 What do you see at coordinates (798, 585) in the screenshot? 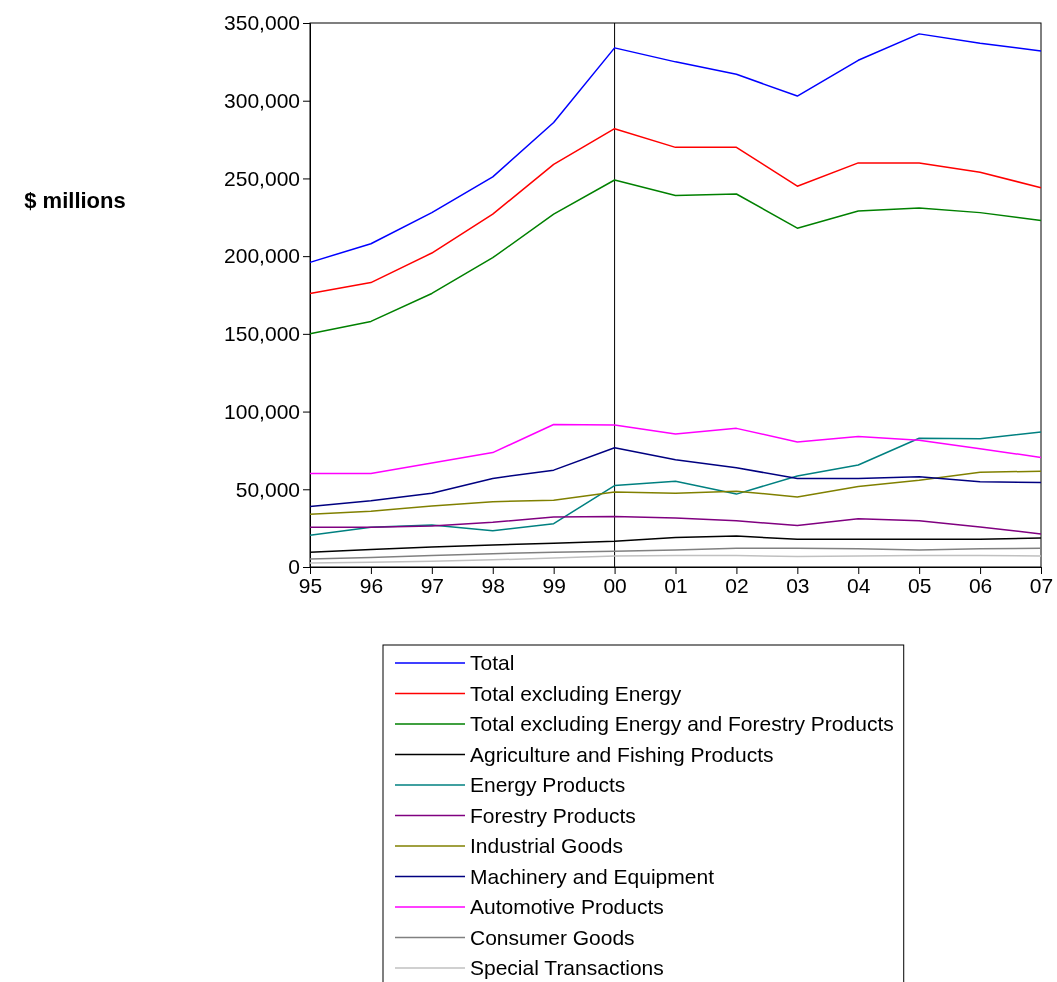
I see `x-tick-label: 03` at bounding box center [798, 585].